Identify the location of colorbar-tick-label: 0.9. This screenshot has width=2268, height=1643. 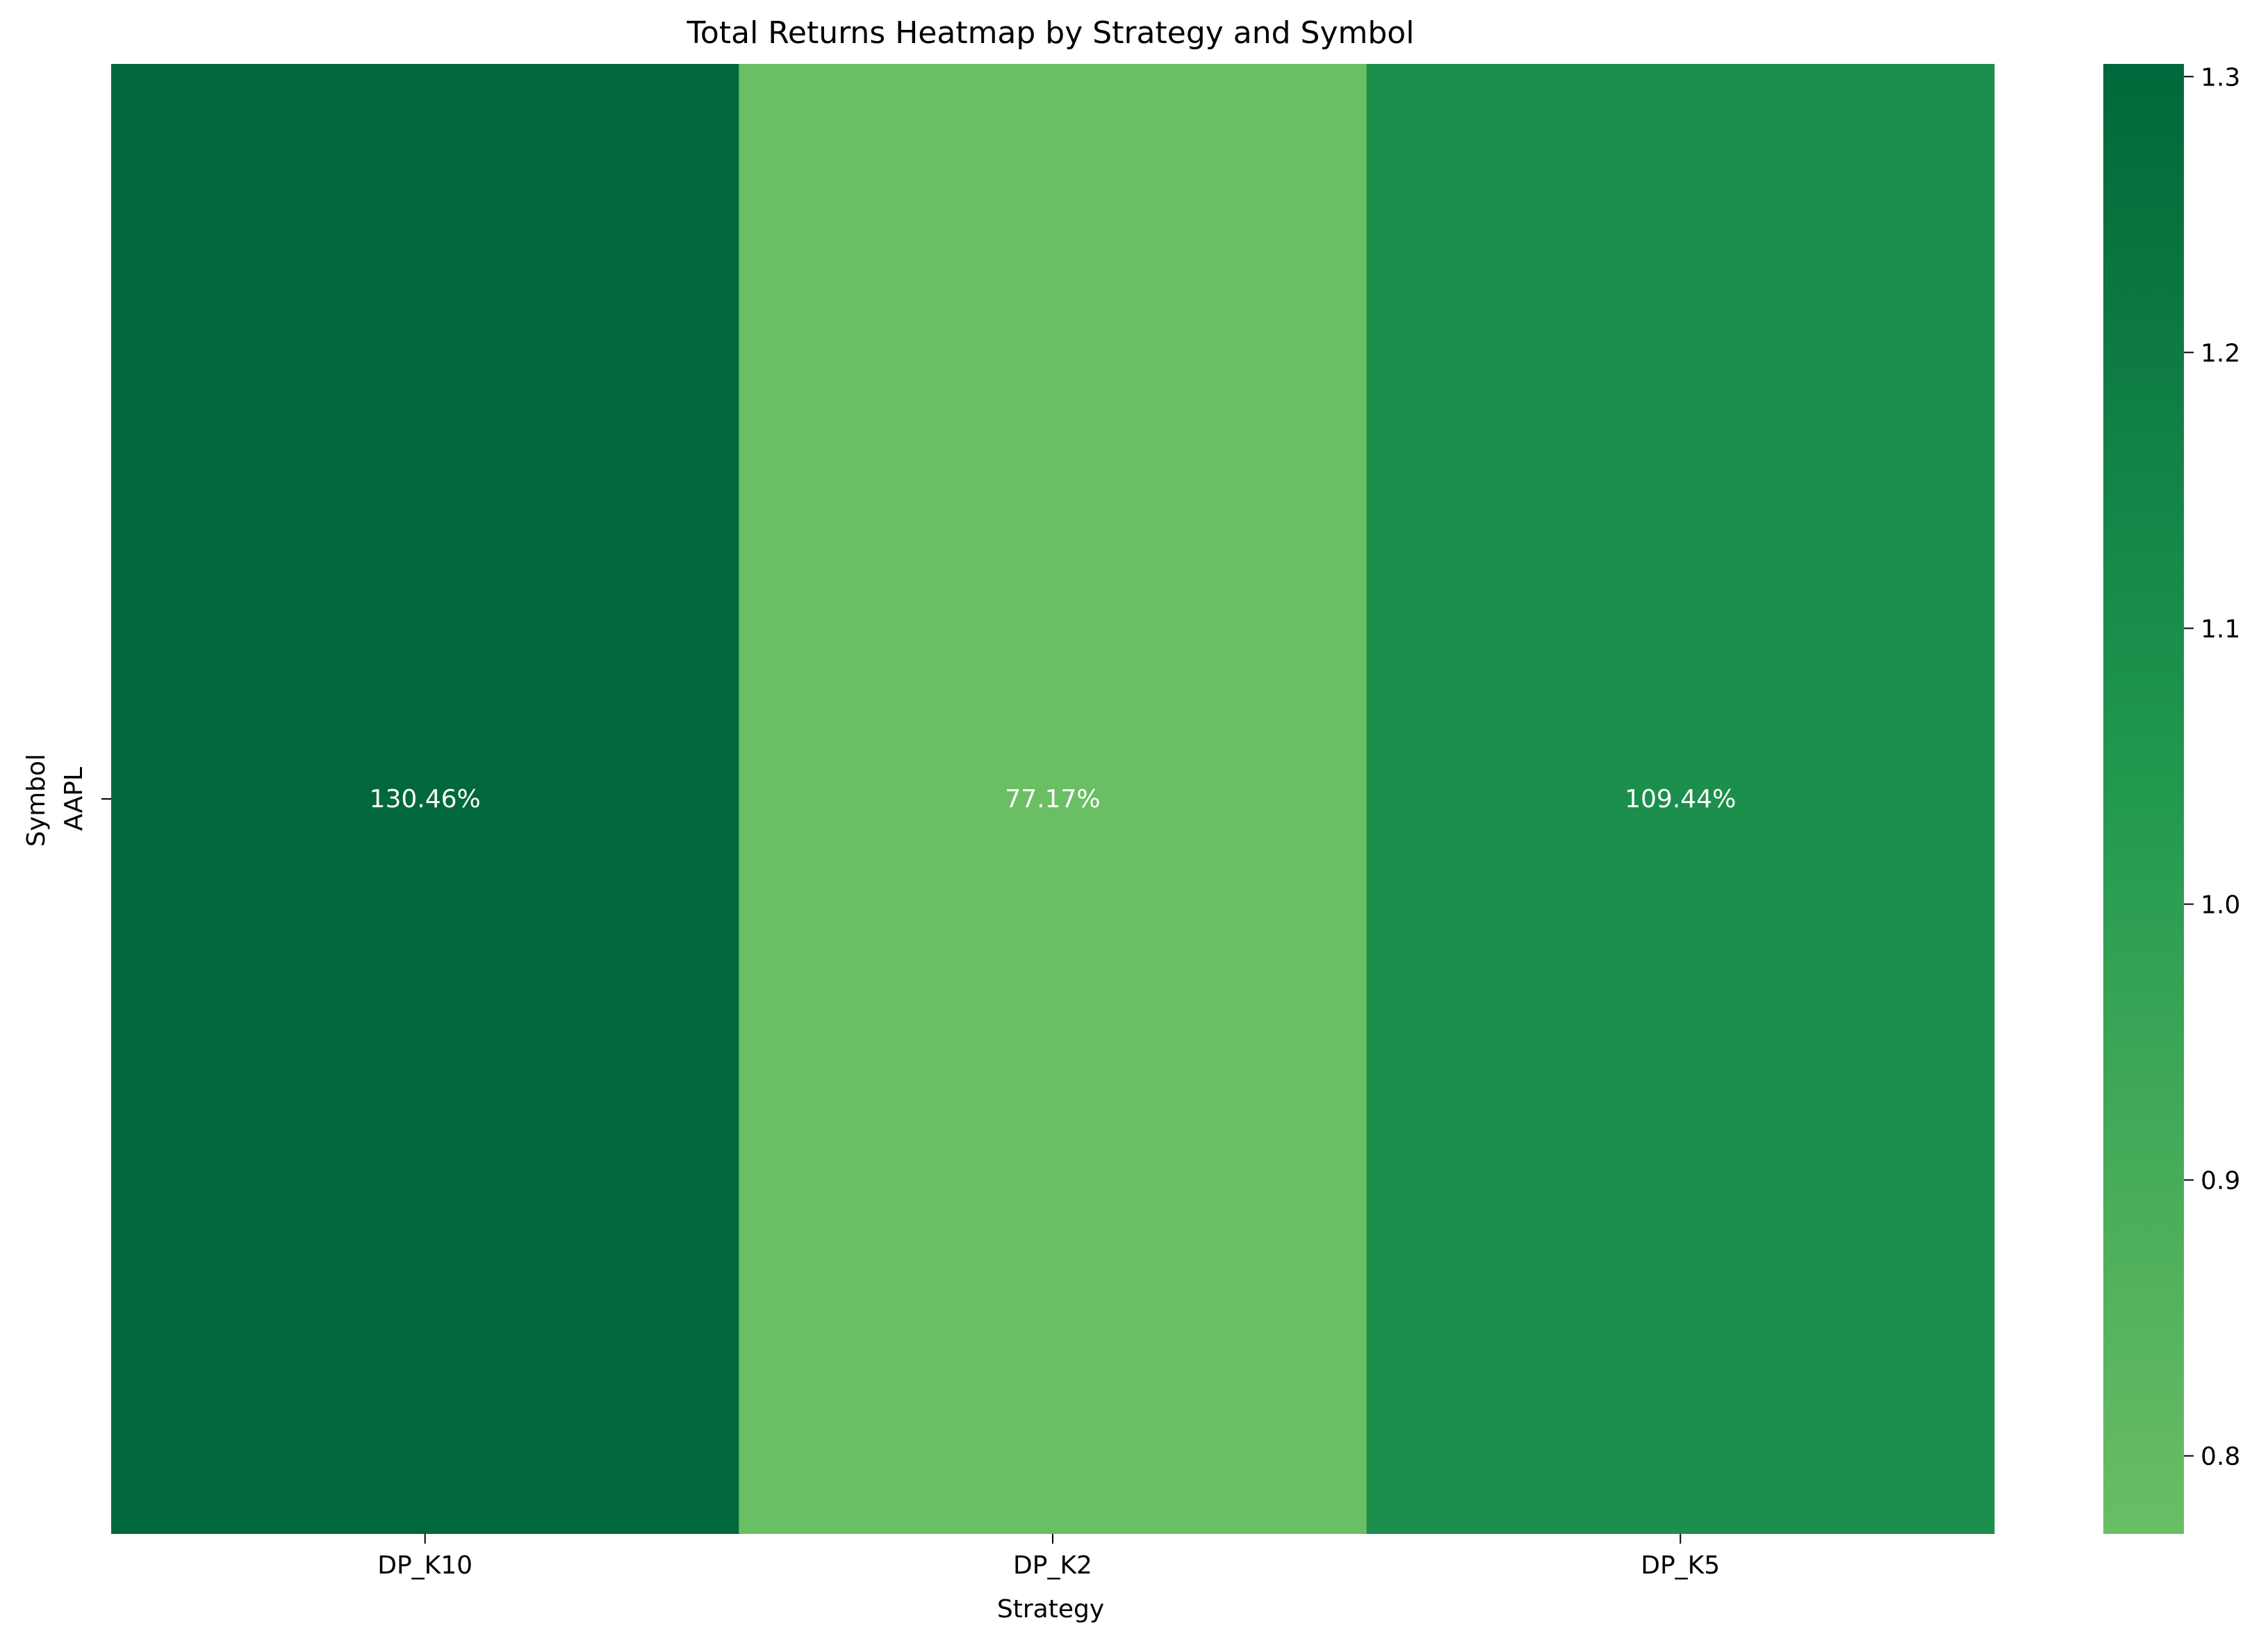
(2220, 1181).